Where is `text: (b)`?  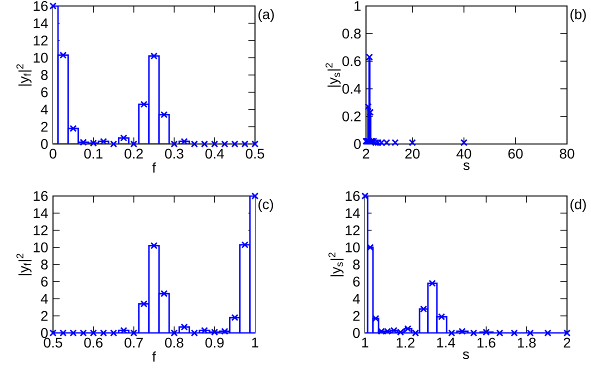 text: (b) is located at coordinates (578, 15).